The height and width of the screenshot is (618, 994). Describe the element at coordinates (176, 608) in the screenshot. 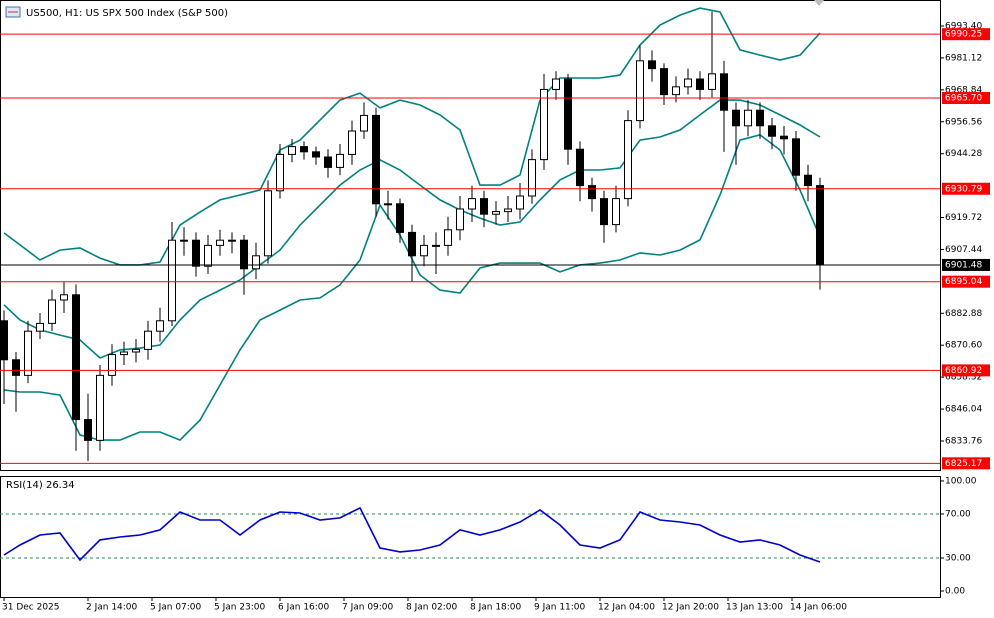

I see `x-tick-label: 5 Jan 07:00` at that location.